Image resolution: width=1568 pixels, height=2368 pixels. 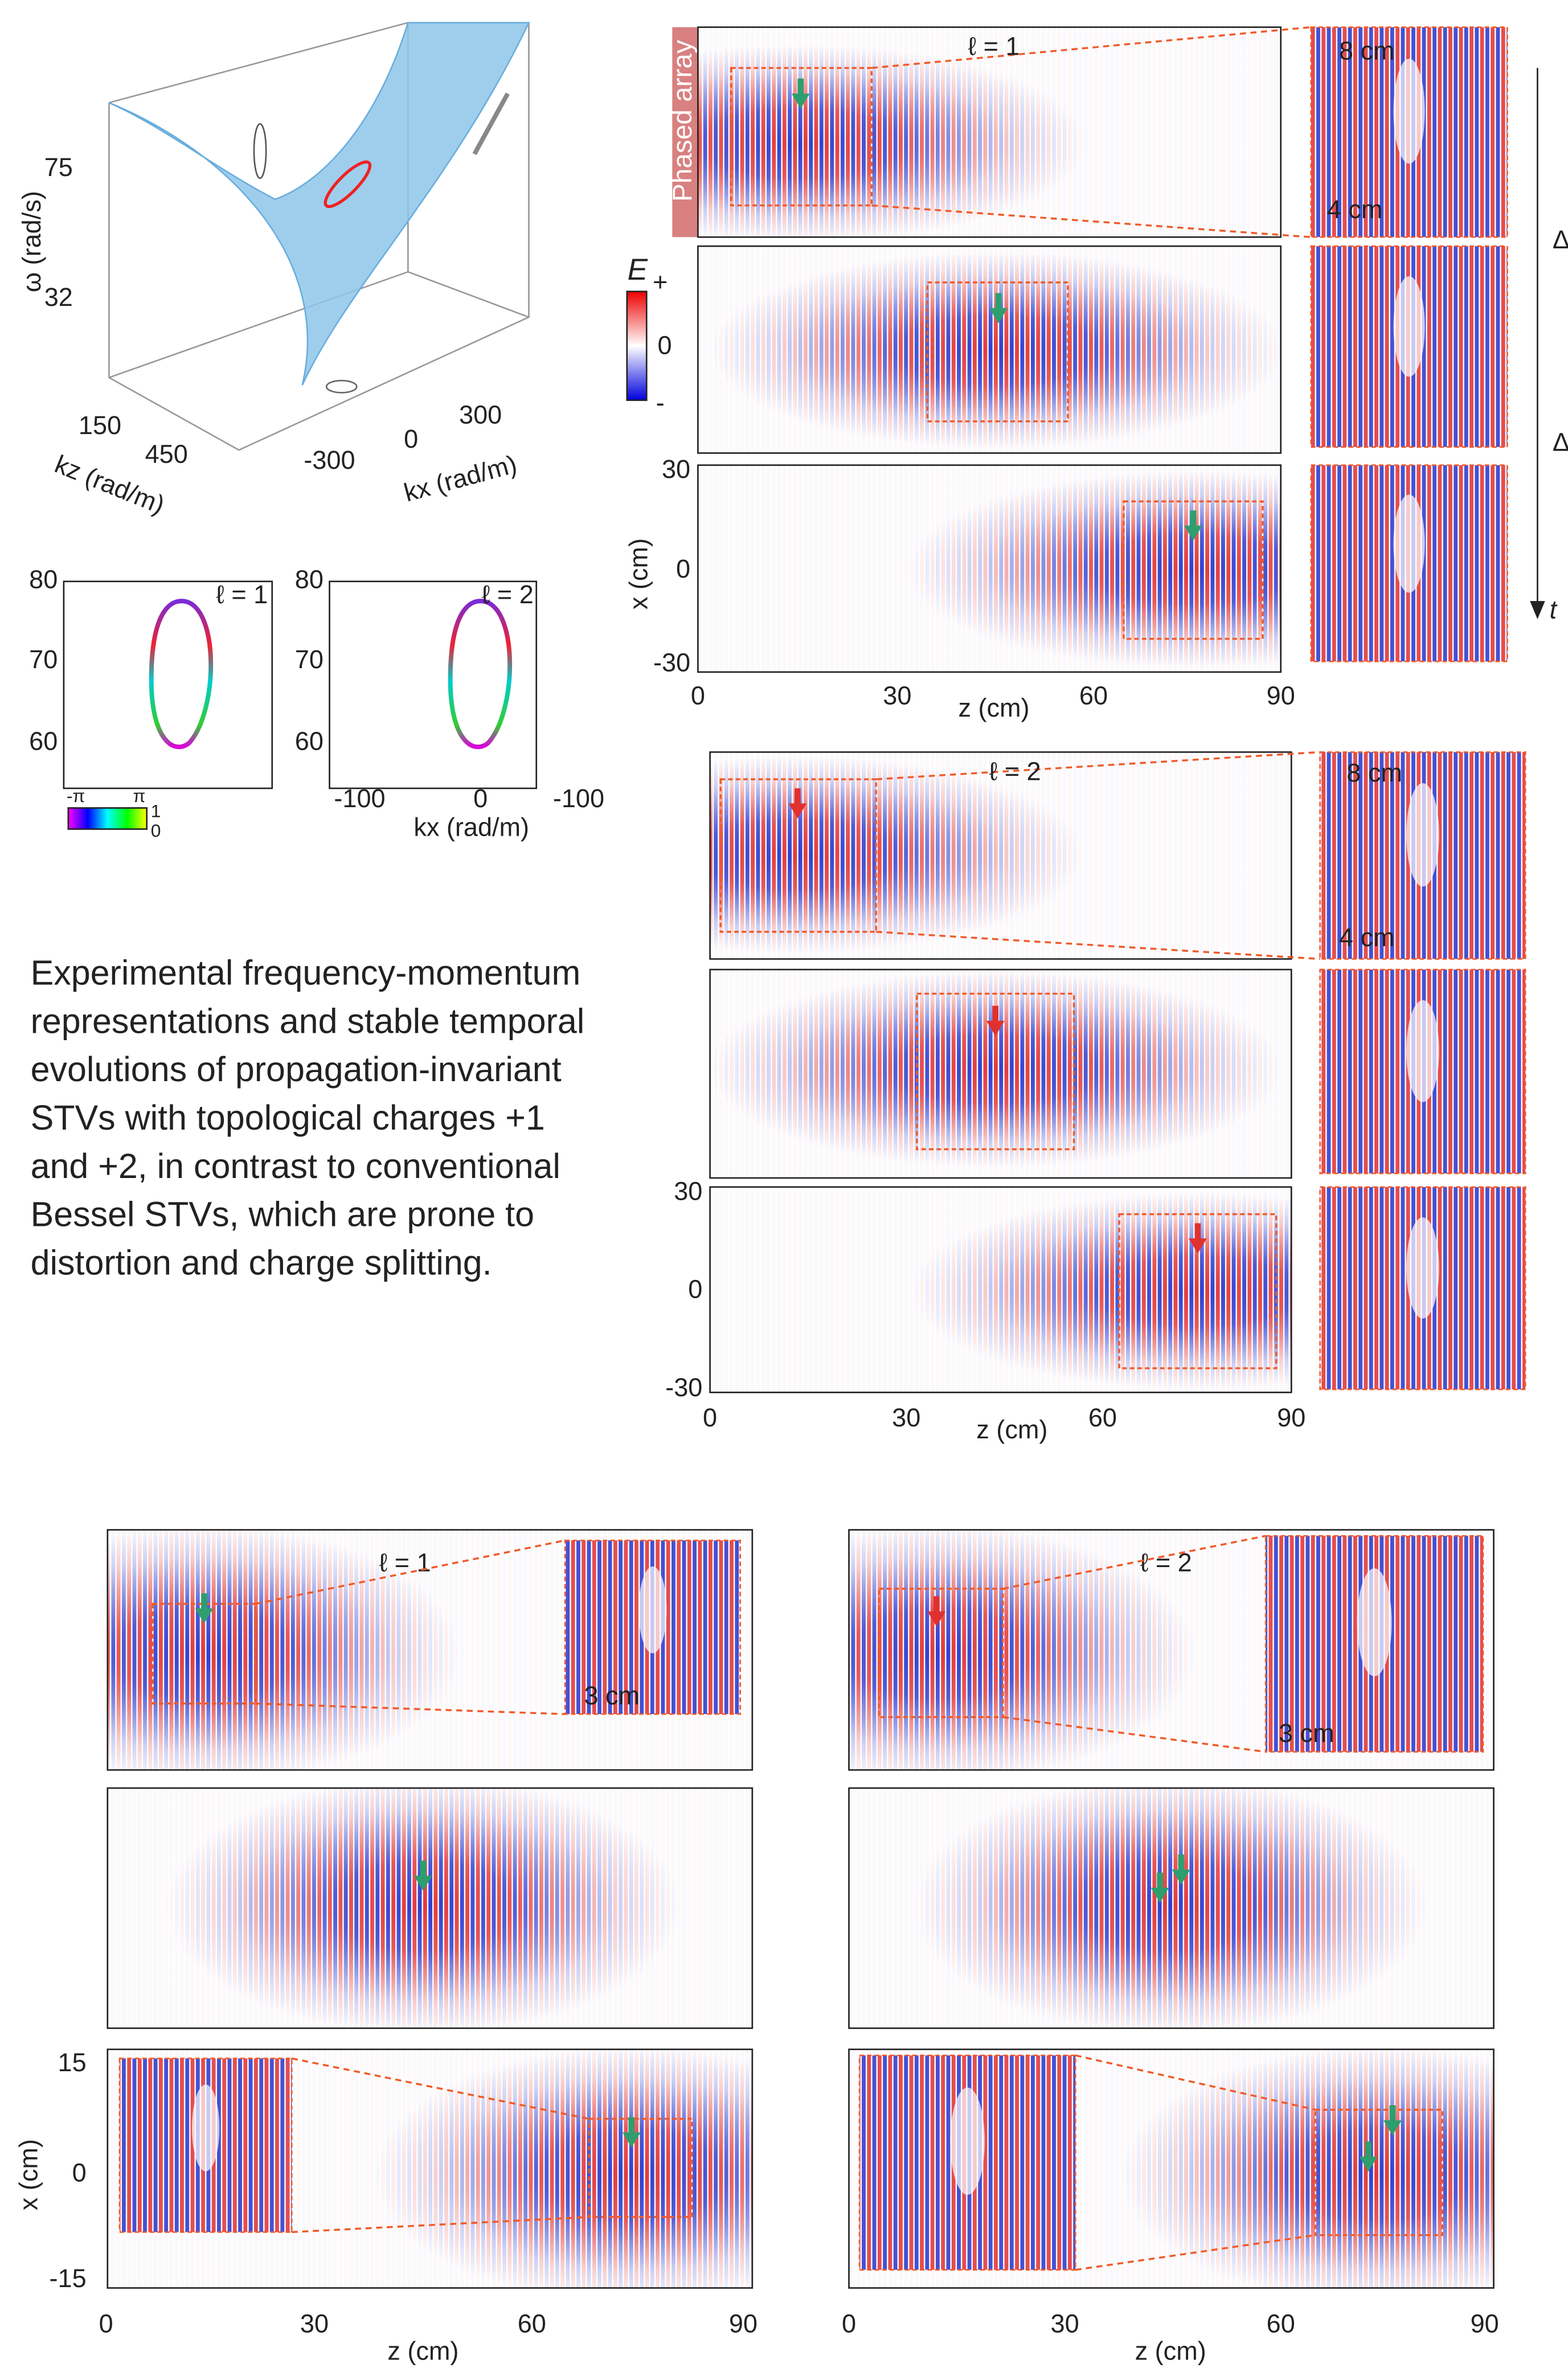 What do you see at coordinates (660, 403) in the screenshot?
I see `colorbar-label: -` at bounding box center [660, 403].